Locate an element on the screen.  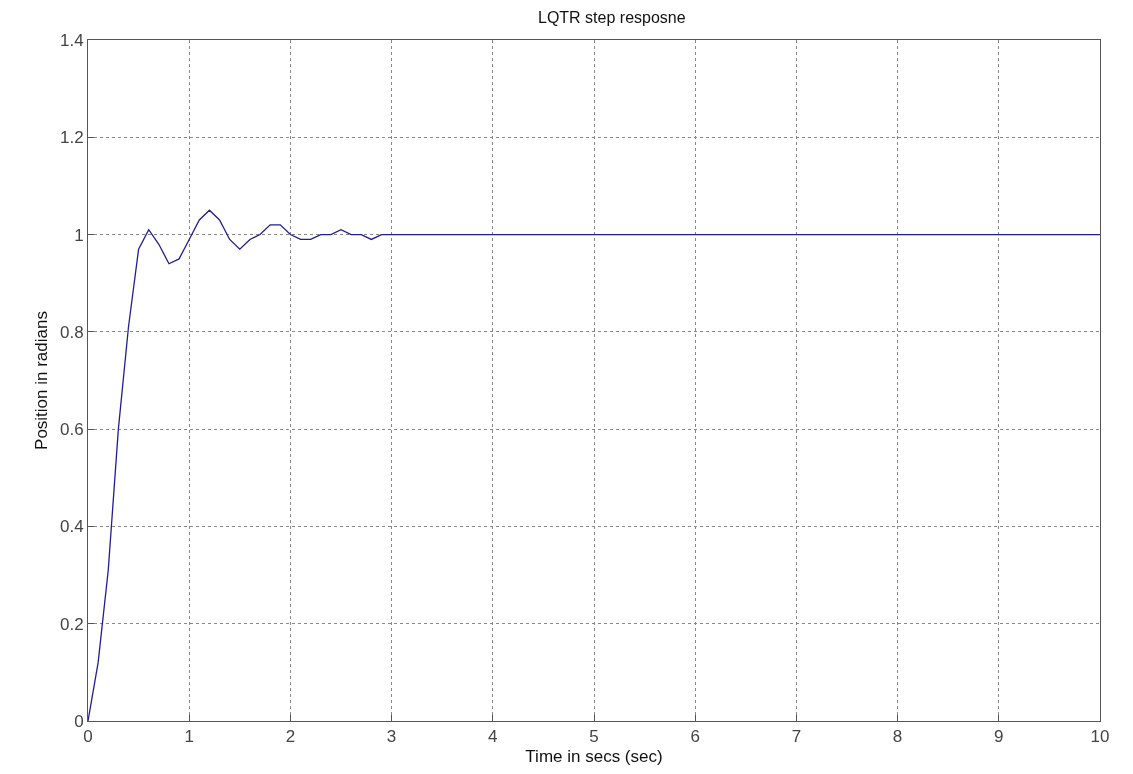
x-tick-label: 6 is located at coordinates (695, 737).